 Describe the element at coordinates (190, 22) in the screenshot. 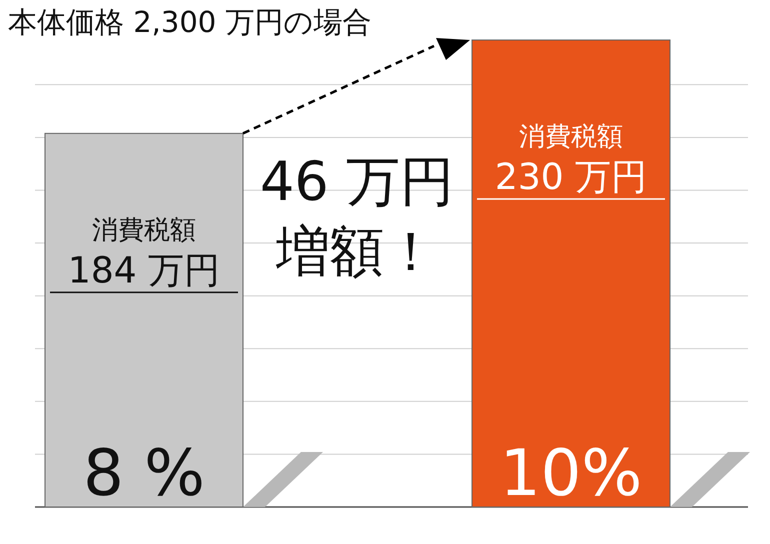

I see `chart-title: 本体価格 2,300 万円の場合` at that location.